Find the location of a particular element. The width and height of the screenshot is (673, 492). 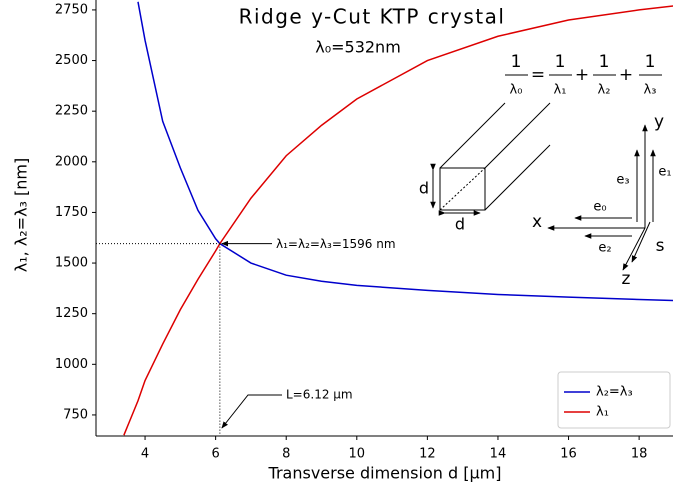

annotation: L=6.12 μm is located at coordinates (319, 395).